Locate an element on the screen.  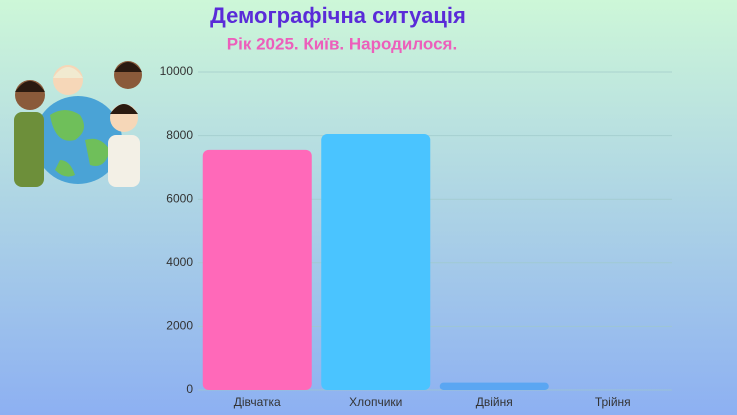
y-tick-label: 6000 is located at coordinates (179, 198).